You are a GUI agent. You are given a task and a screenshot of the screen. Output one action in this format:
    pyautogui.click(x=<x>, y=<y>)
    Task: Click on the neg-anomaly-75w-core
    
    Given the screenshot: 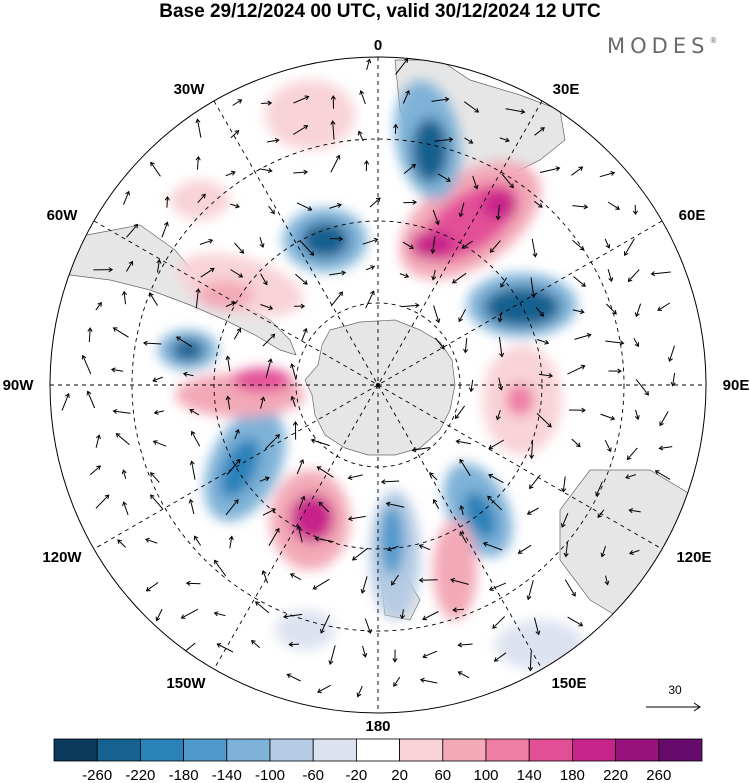 What is the action you would take?
    pyautogui.click(x=188, y=350)
    